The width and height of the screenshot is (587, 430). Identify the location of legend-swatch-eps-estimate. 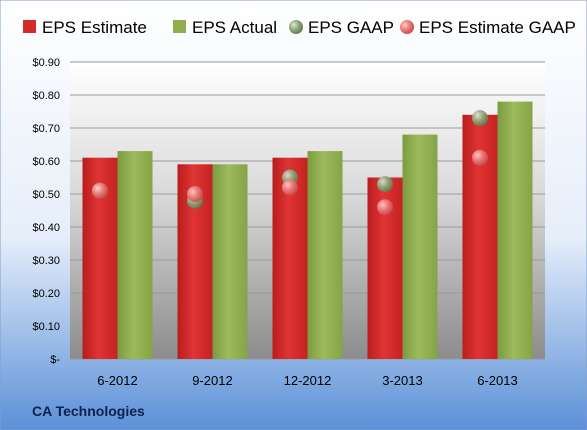
(29, 26).